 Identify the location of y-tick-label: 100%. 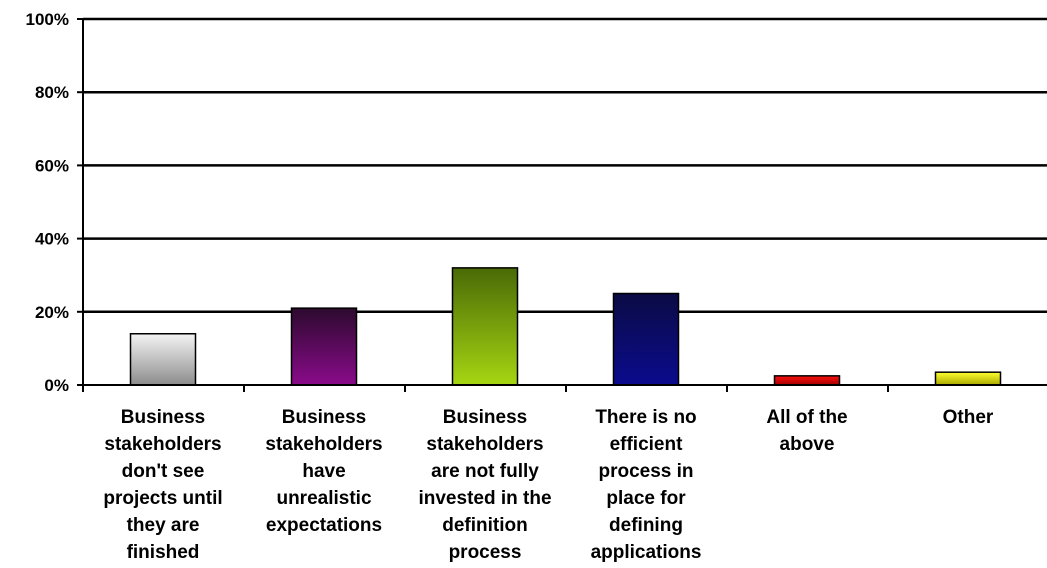
(47, 19).